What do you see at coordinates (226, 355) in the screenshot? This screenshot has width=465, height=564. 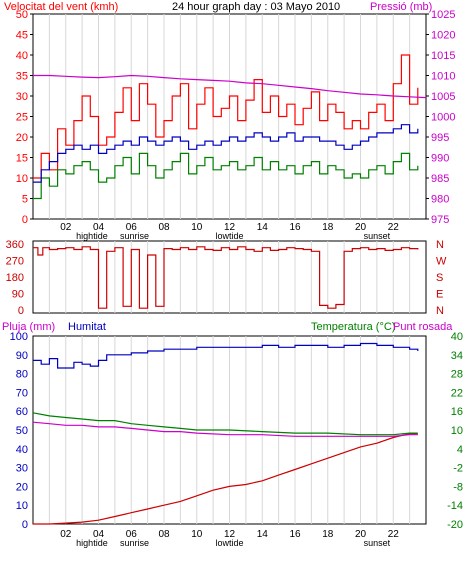 I see `humidity-line` at bounding box center [226, 355].